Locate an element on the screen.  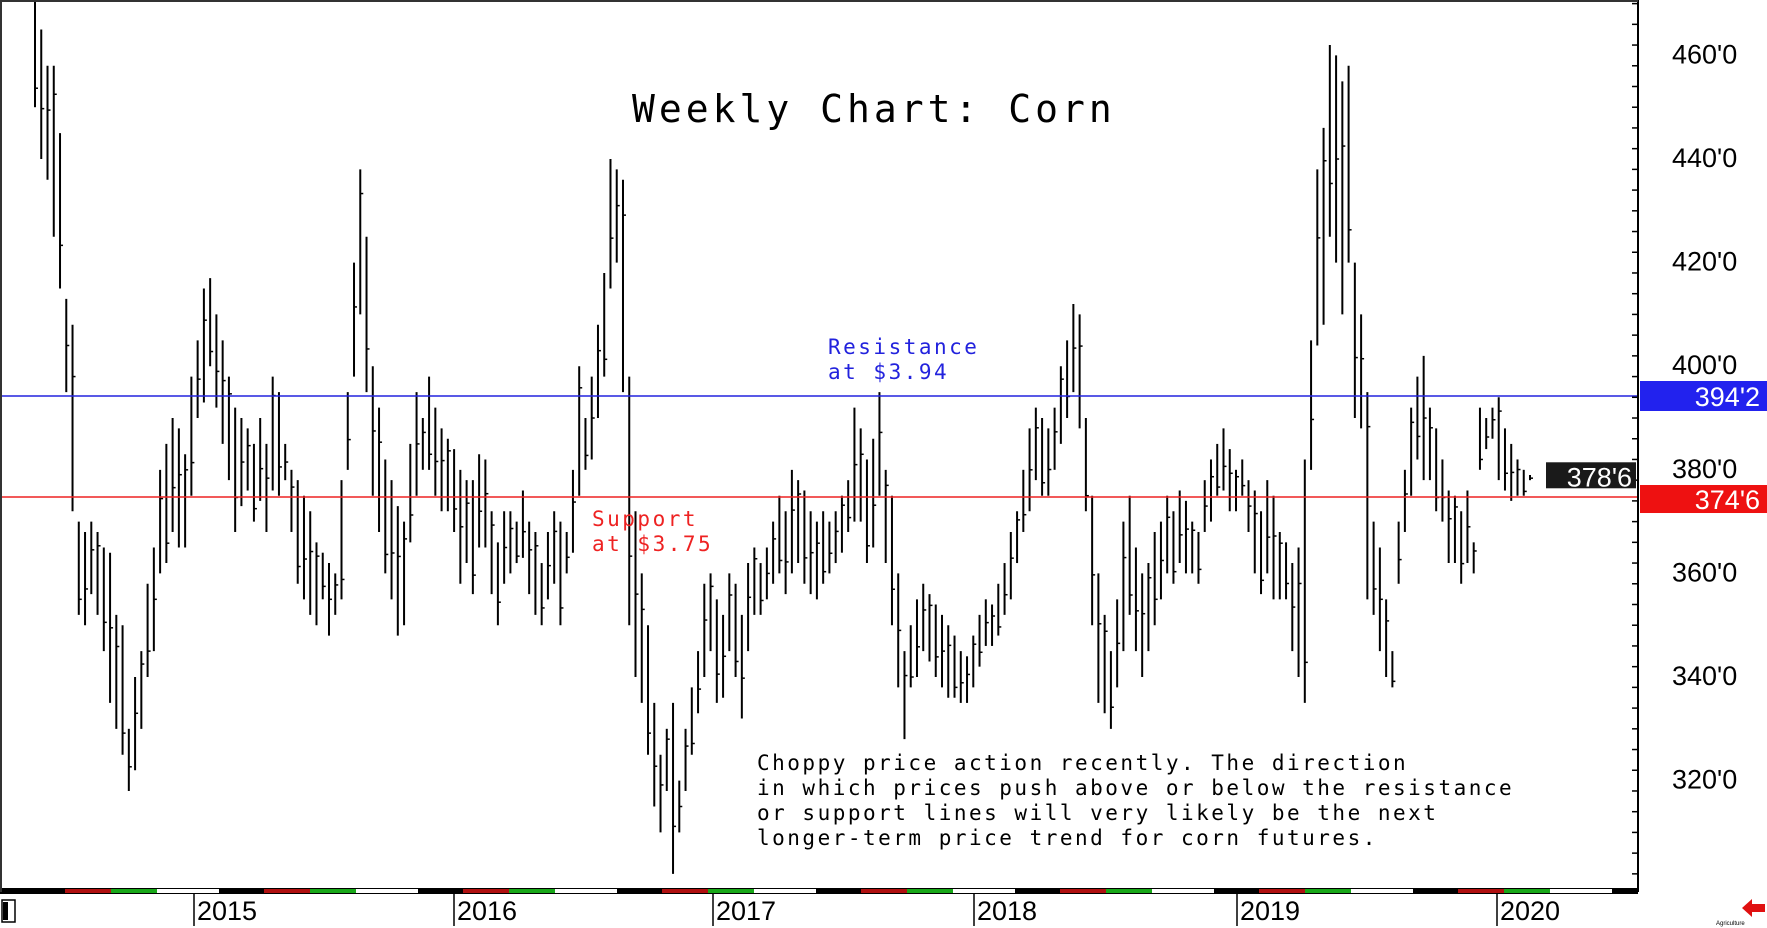
resistance-price-label: 394'2 is located at coordinates (1727, 397).